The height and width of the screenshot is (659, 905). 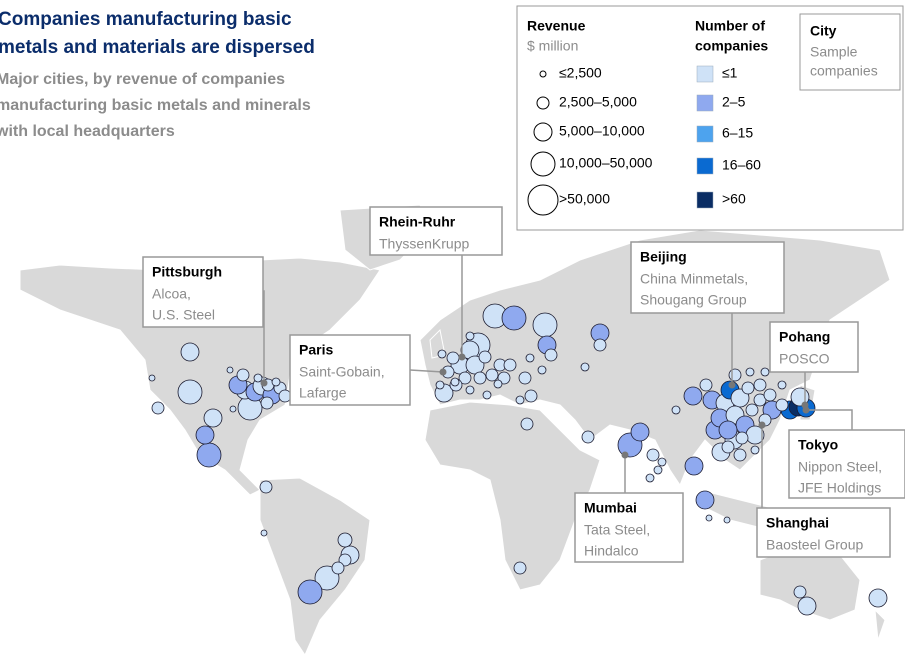 What do you see at coordinates (157, 47) in the screenshot?
I see `title: metals and materials are dispersed` at bounding box center [157, 47].